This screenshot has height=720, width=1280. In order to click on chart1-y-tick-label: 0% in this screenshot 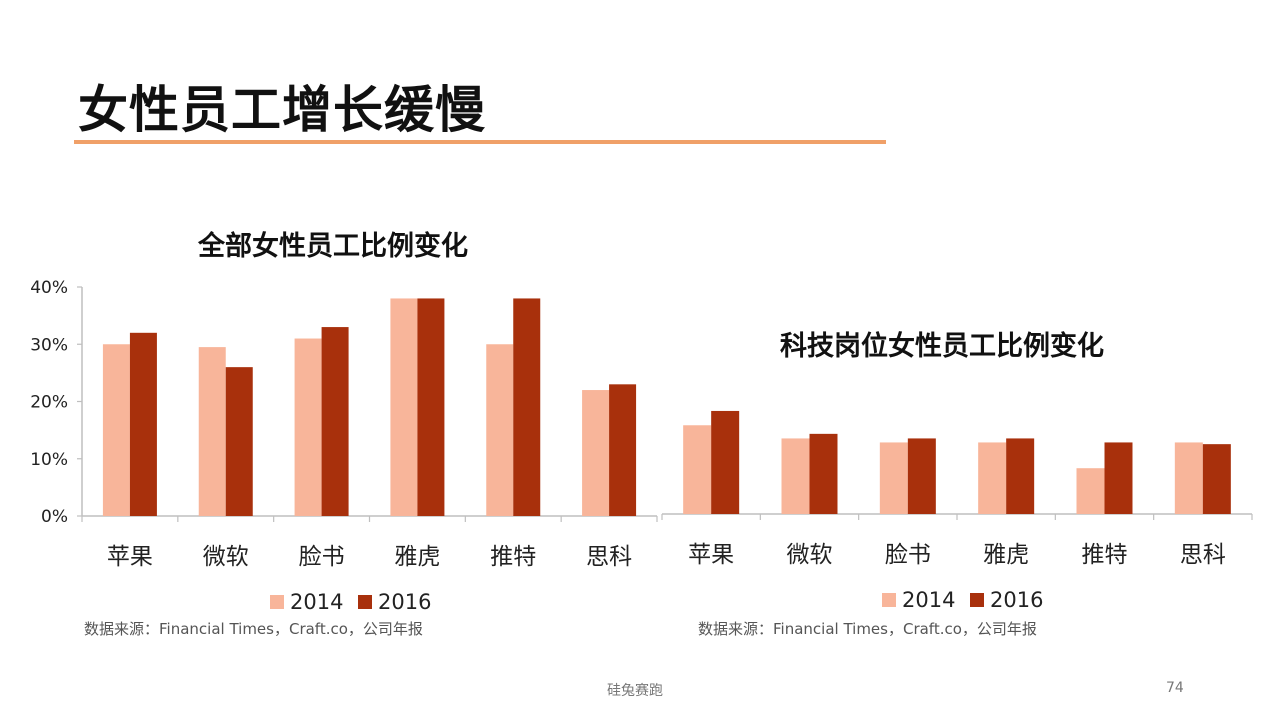, I will do `click(54, 517)`.